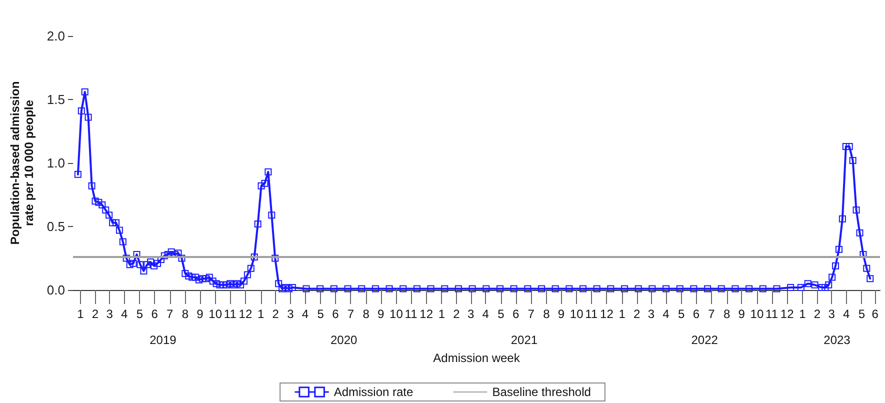 This screenshot has width=885, height=403. I want to click on y-axis-title: Population-based admission rate per 10 000 people, so click(22, 163).